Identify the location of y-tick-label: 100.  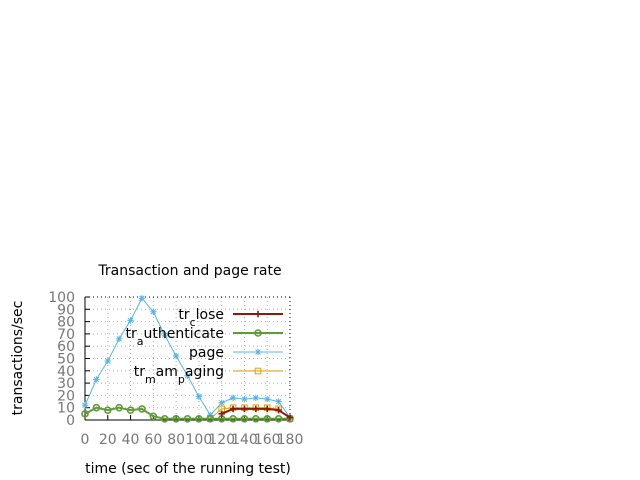
(61, 298).